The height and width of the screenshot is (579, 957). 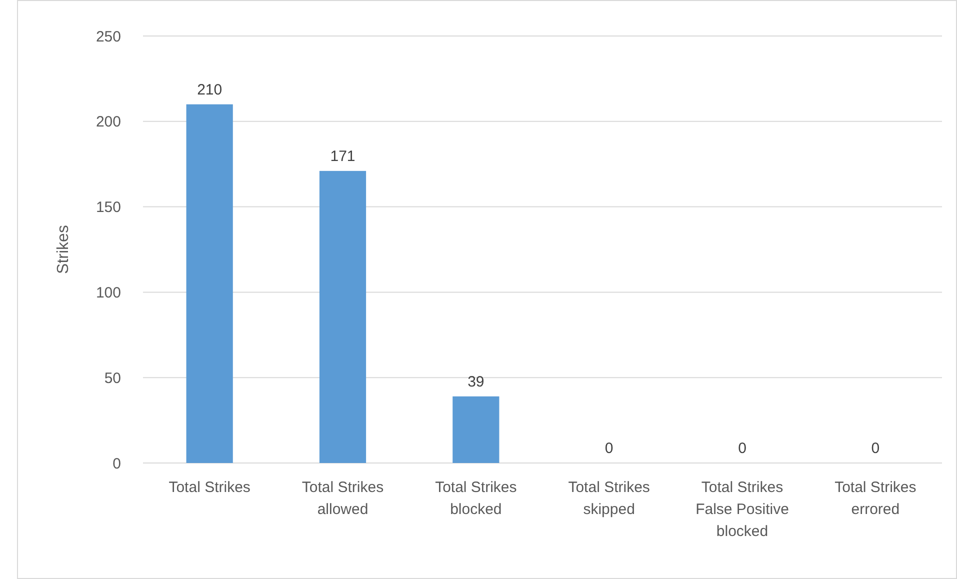 I want to click on x-tick-label: Total Strikes False Positive blocked, so click(x=742, y=509).